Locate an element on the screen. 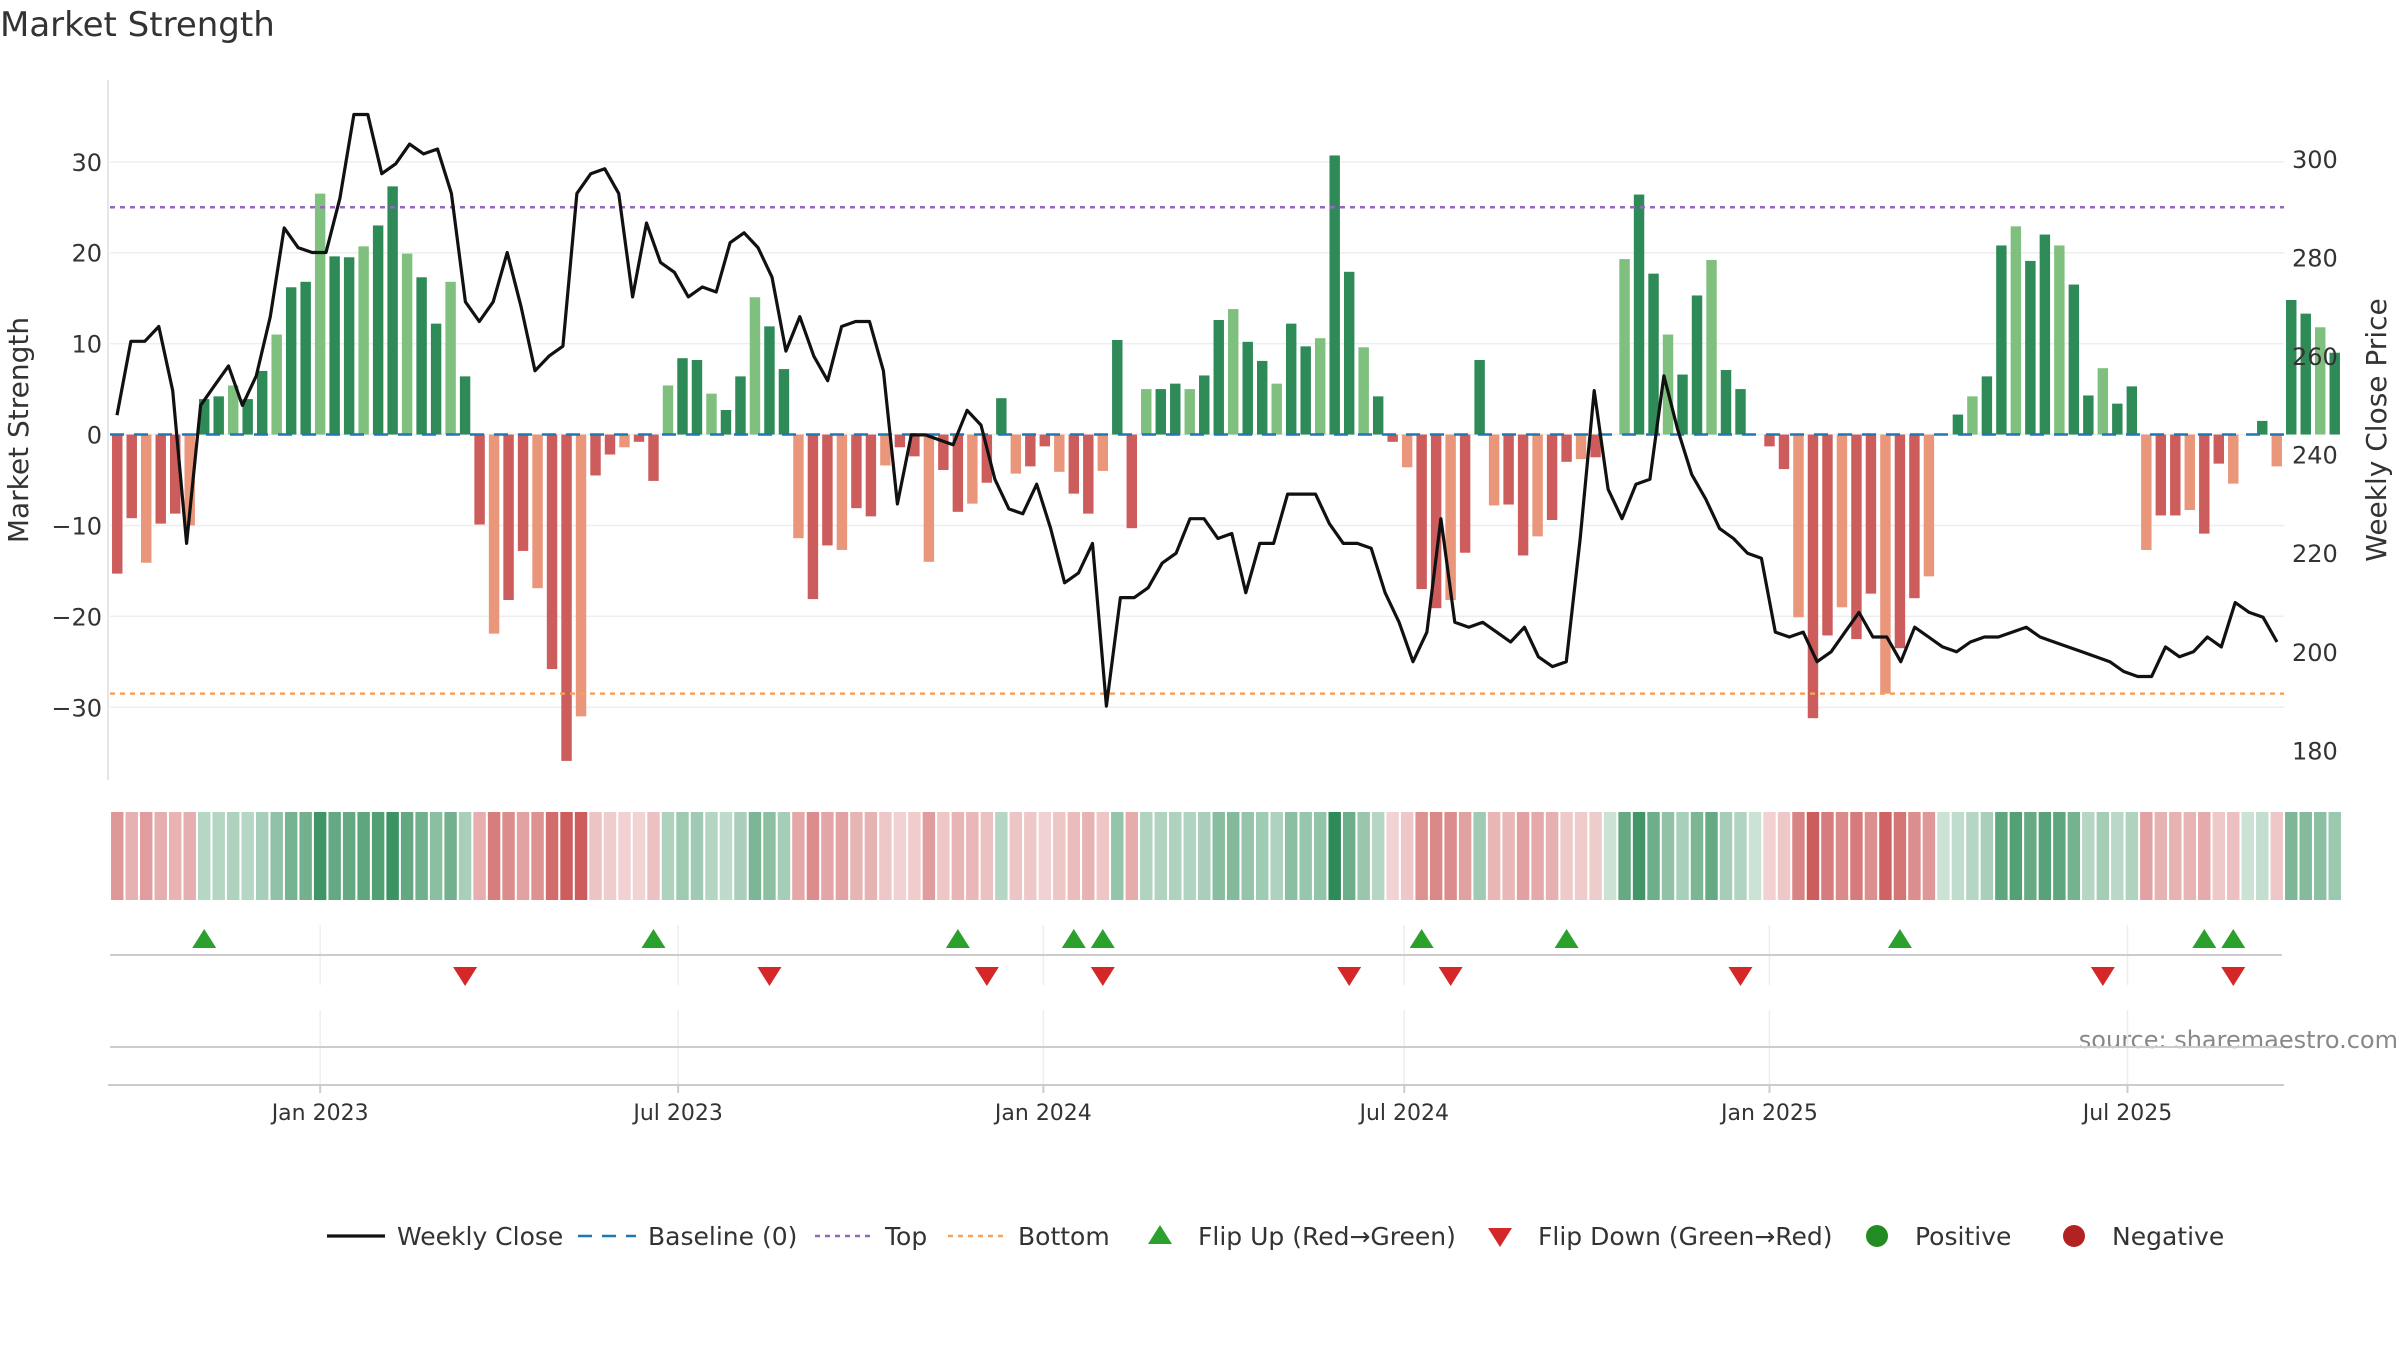  legend-up-triangle is located at coordinates (1160, 1234).